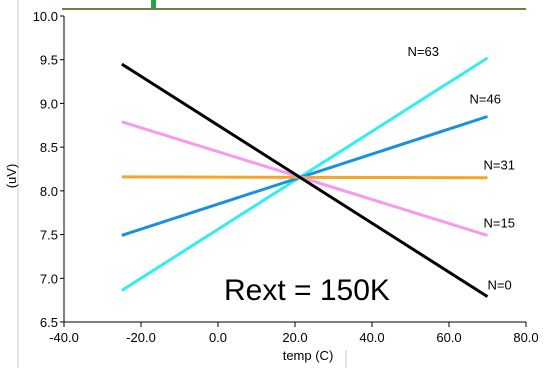 This screenshot has height=368, width=548. What do you see at coordinates (499, 222) in the screenshot?
I see `series-label: N=15` at bounding box center [499, 222].